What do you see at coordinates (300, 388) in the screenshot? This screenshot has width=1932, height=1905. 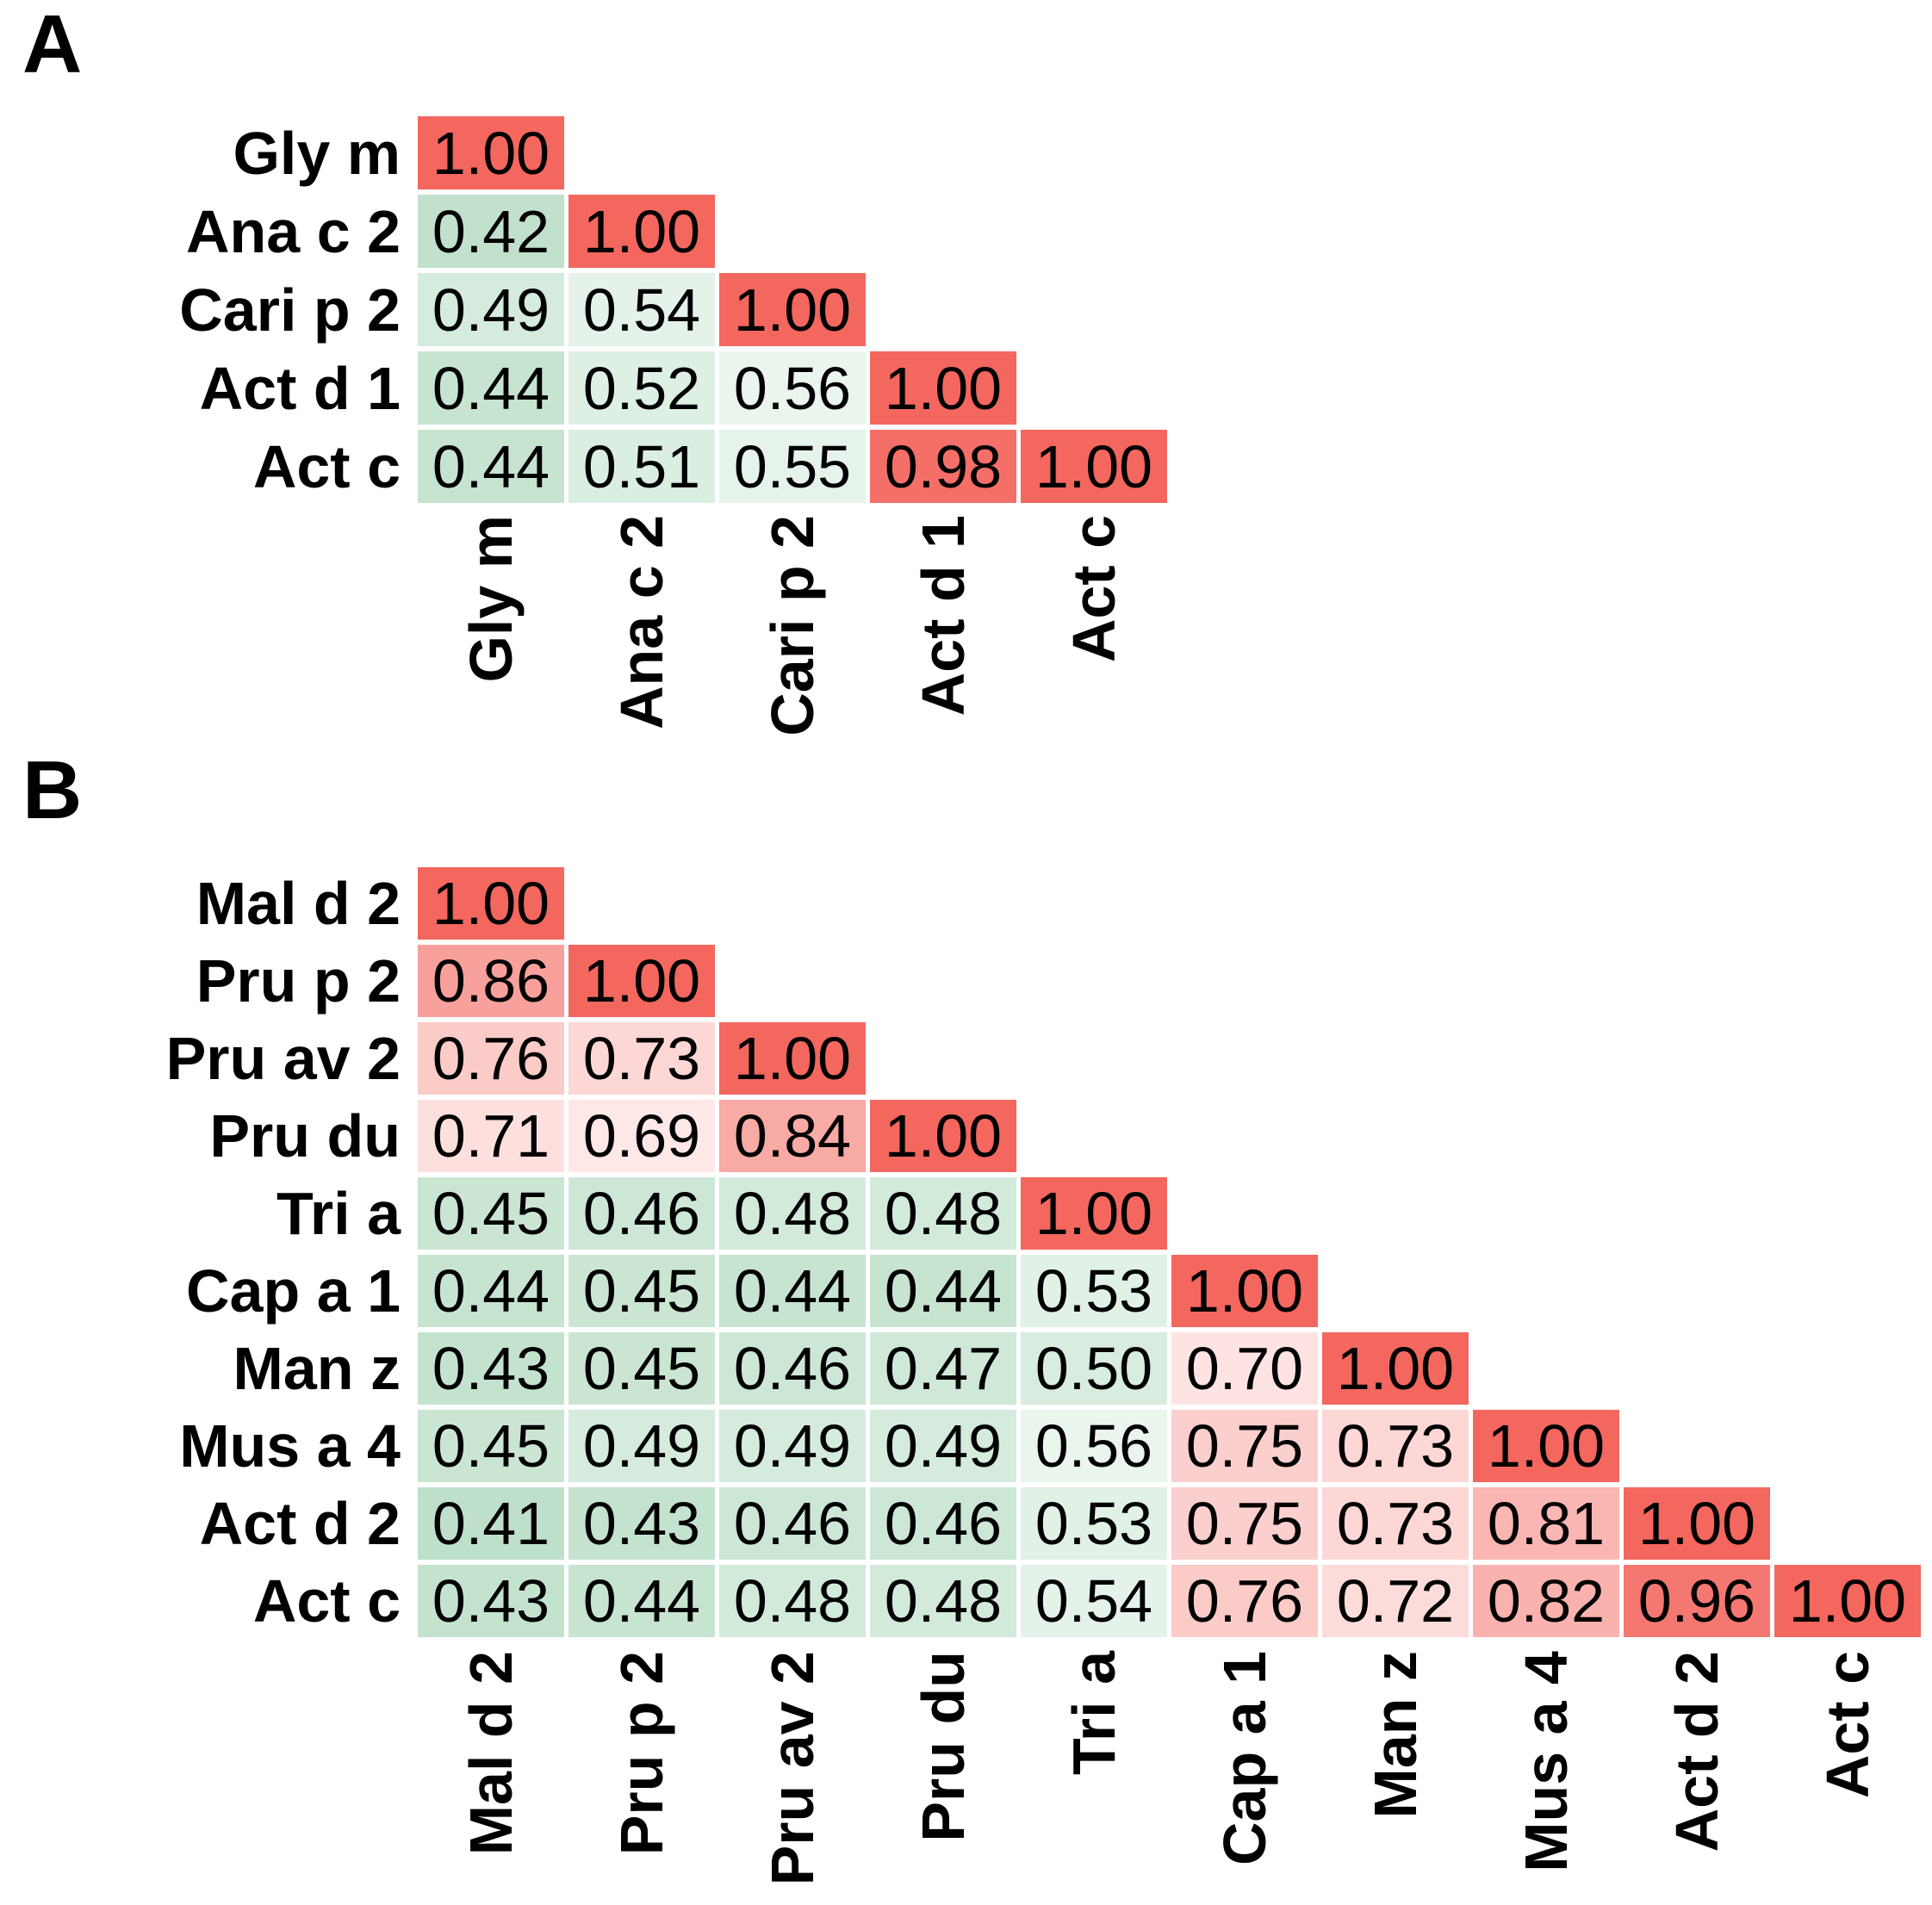 I see `row-label-act-d-1: Act d 1` at bounding box center [300, 388].